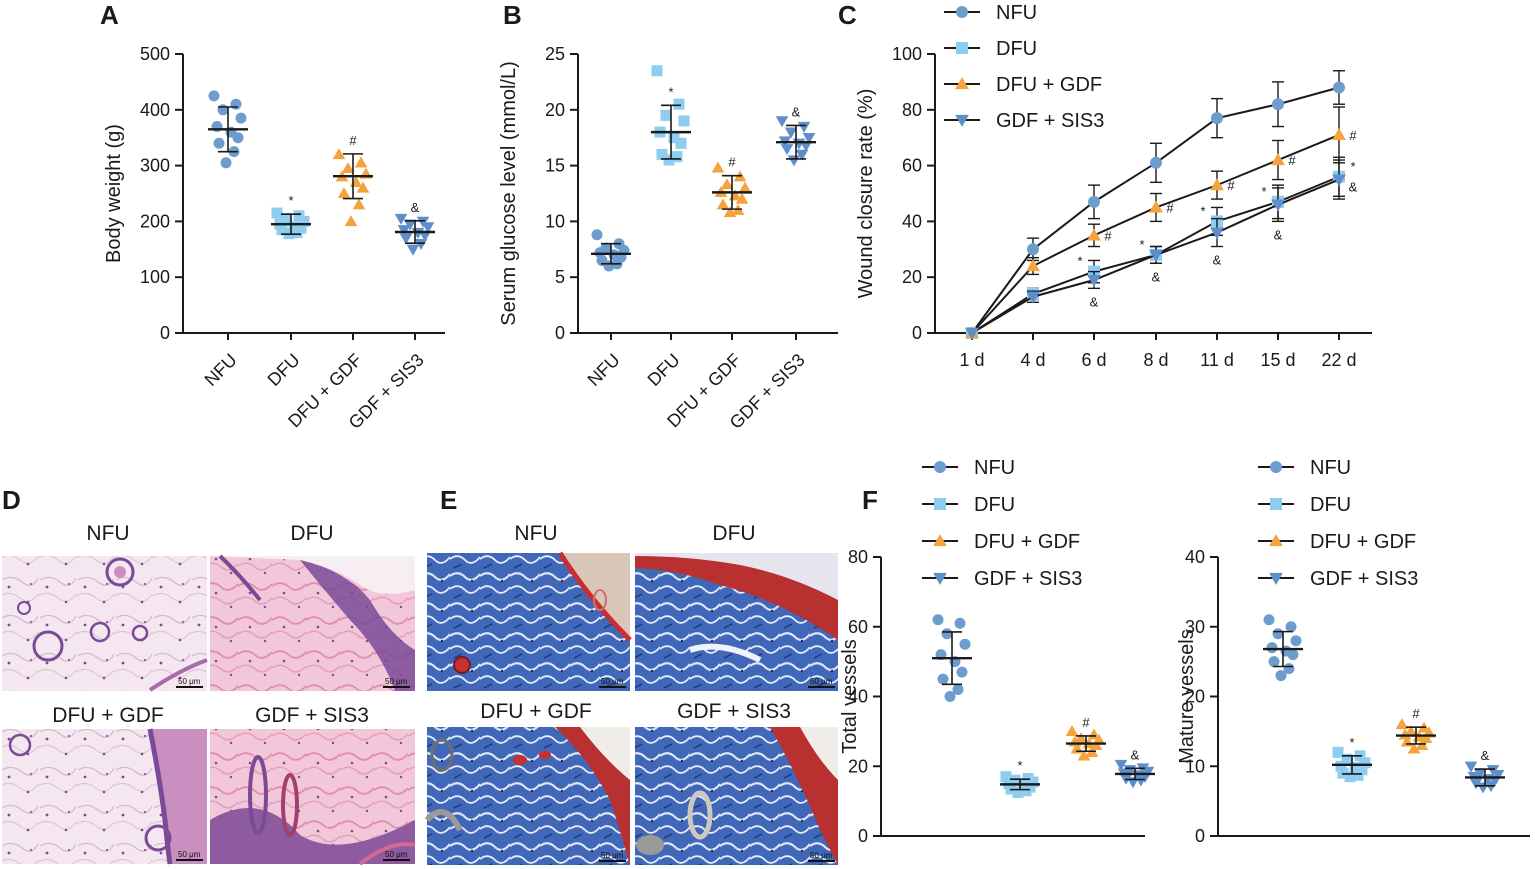 This screenshot has width=1535, height=869. I want to click on y-tick-label: 20, so click(858, 766).